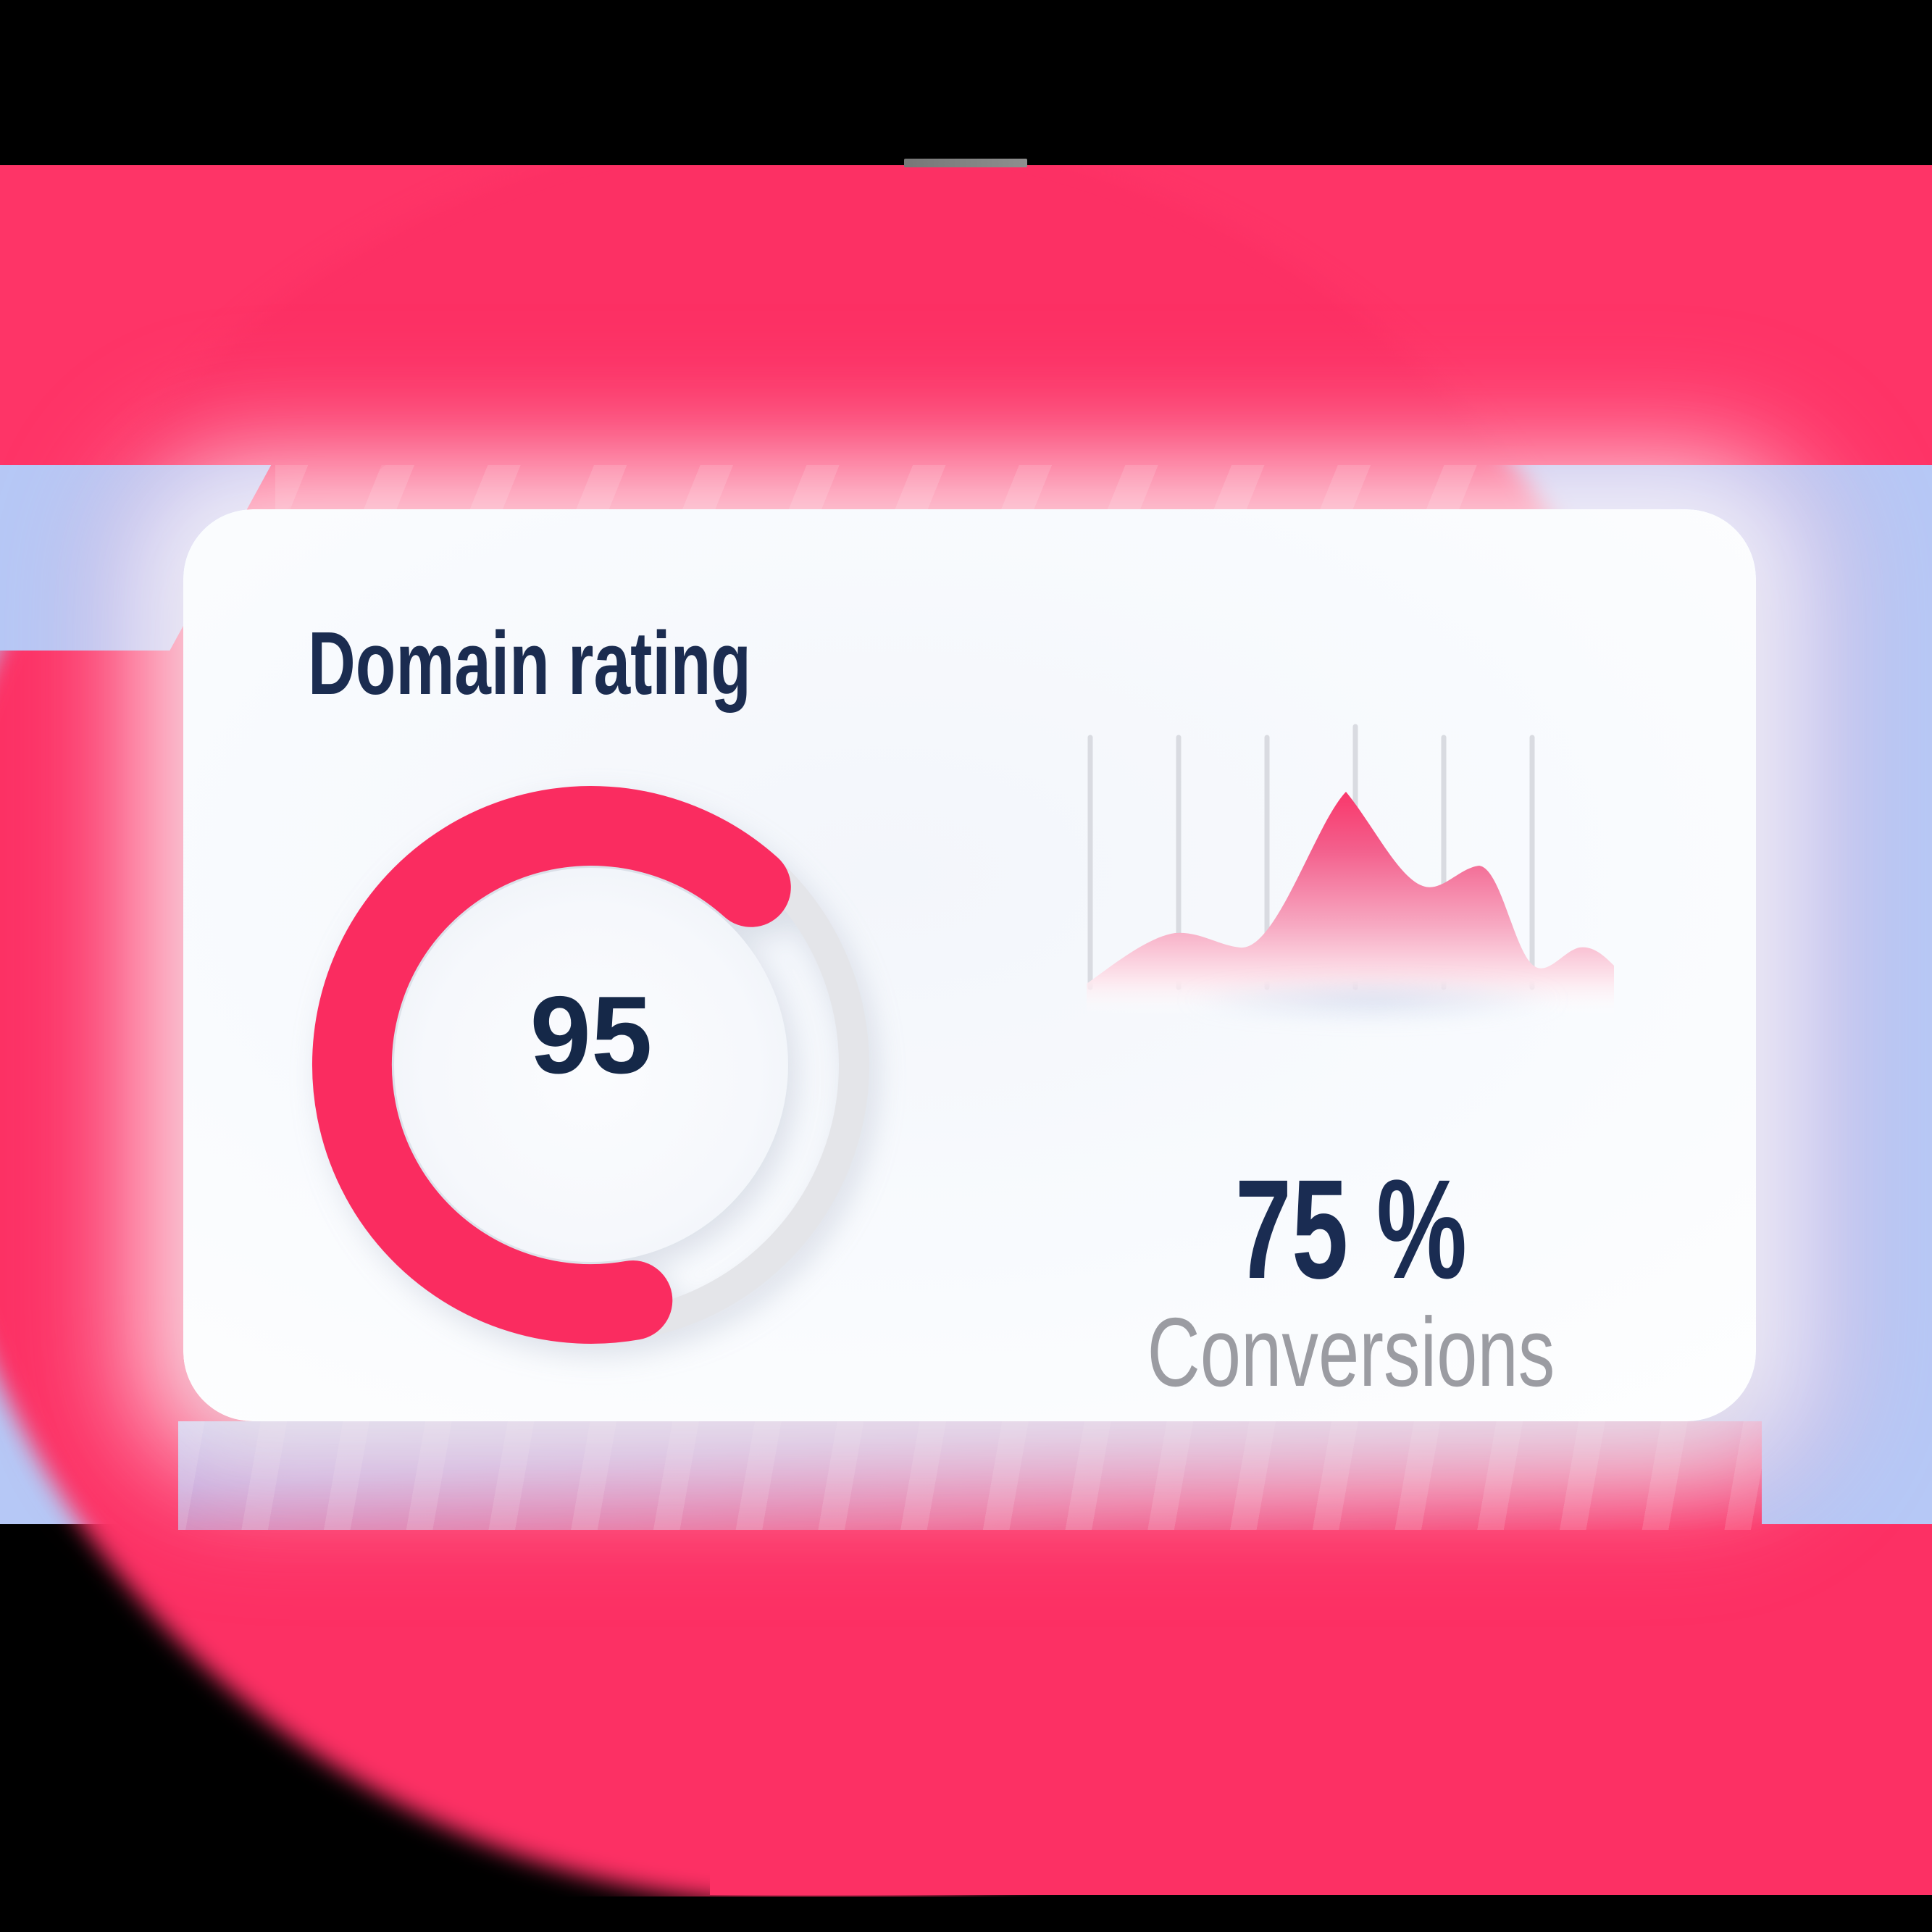 The width and height of the screenshot is (1932, 1932). I want to click on gauge-inner-disc, so click(591, 1065).